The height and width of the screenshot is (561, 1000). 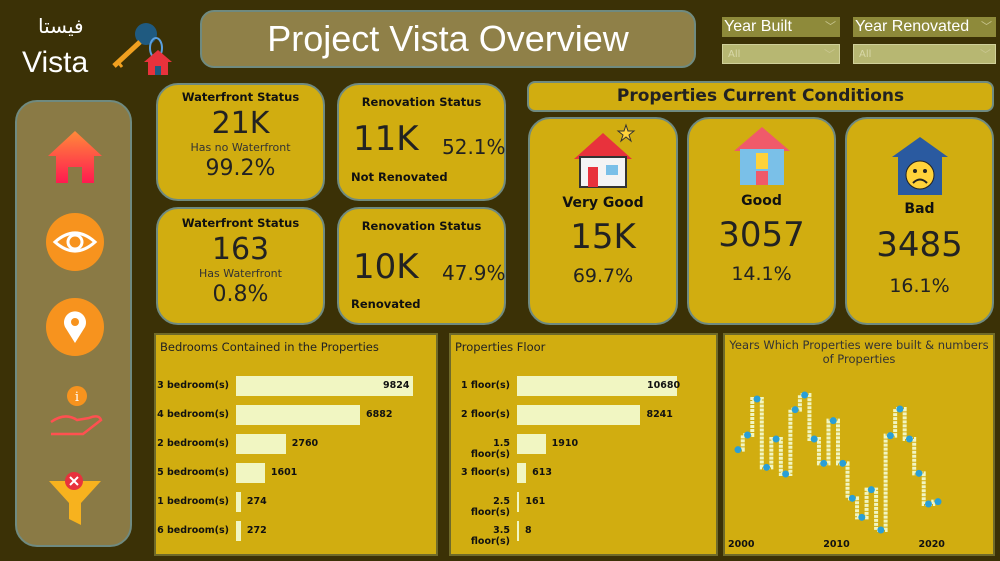 What do you see at coordinates (396, 385) in the screenshot?
I see `bar-value: 9824` at bounding box center [396, 385].